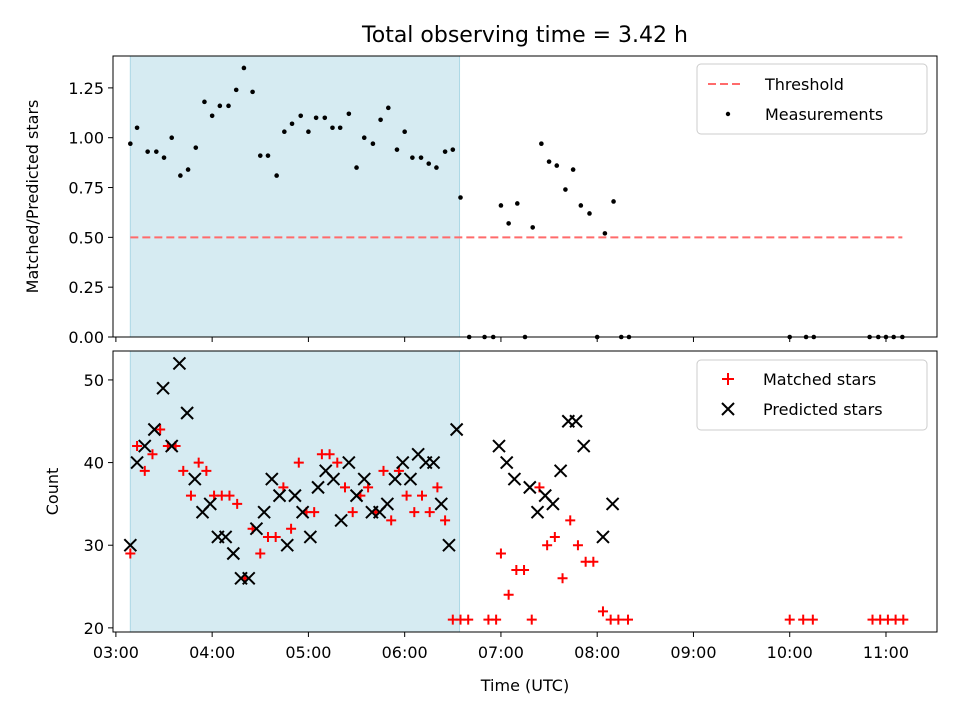 The height and width of the screenshot is (720, 960). What do you see at coordinates (86, 188) in the screenshot?
I see `top-y-tick-label: 0.75` at bounding box center [86, 188].